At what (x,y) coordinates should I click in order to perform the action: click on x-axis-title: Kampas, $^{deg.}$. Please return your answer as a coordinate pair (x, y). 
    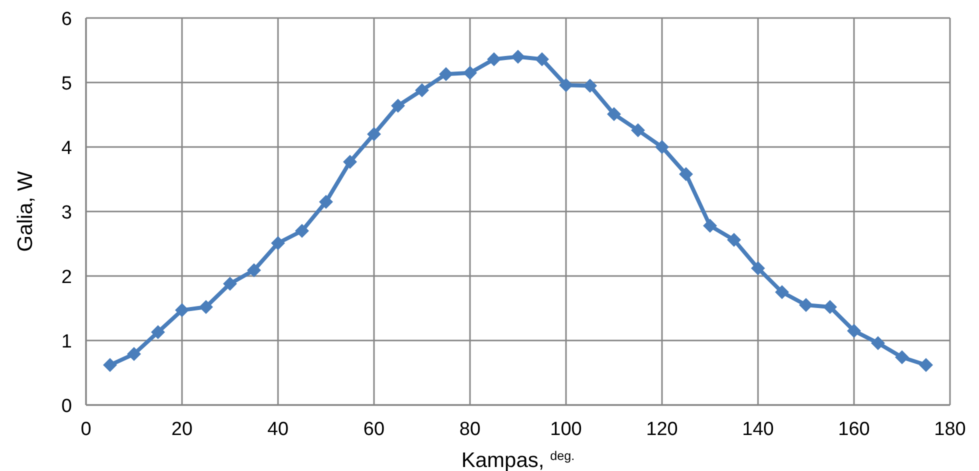
    Looking at the image, I should click on (518, 460).